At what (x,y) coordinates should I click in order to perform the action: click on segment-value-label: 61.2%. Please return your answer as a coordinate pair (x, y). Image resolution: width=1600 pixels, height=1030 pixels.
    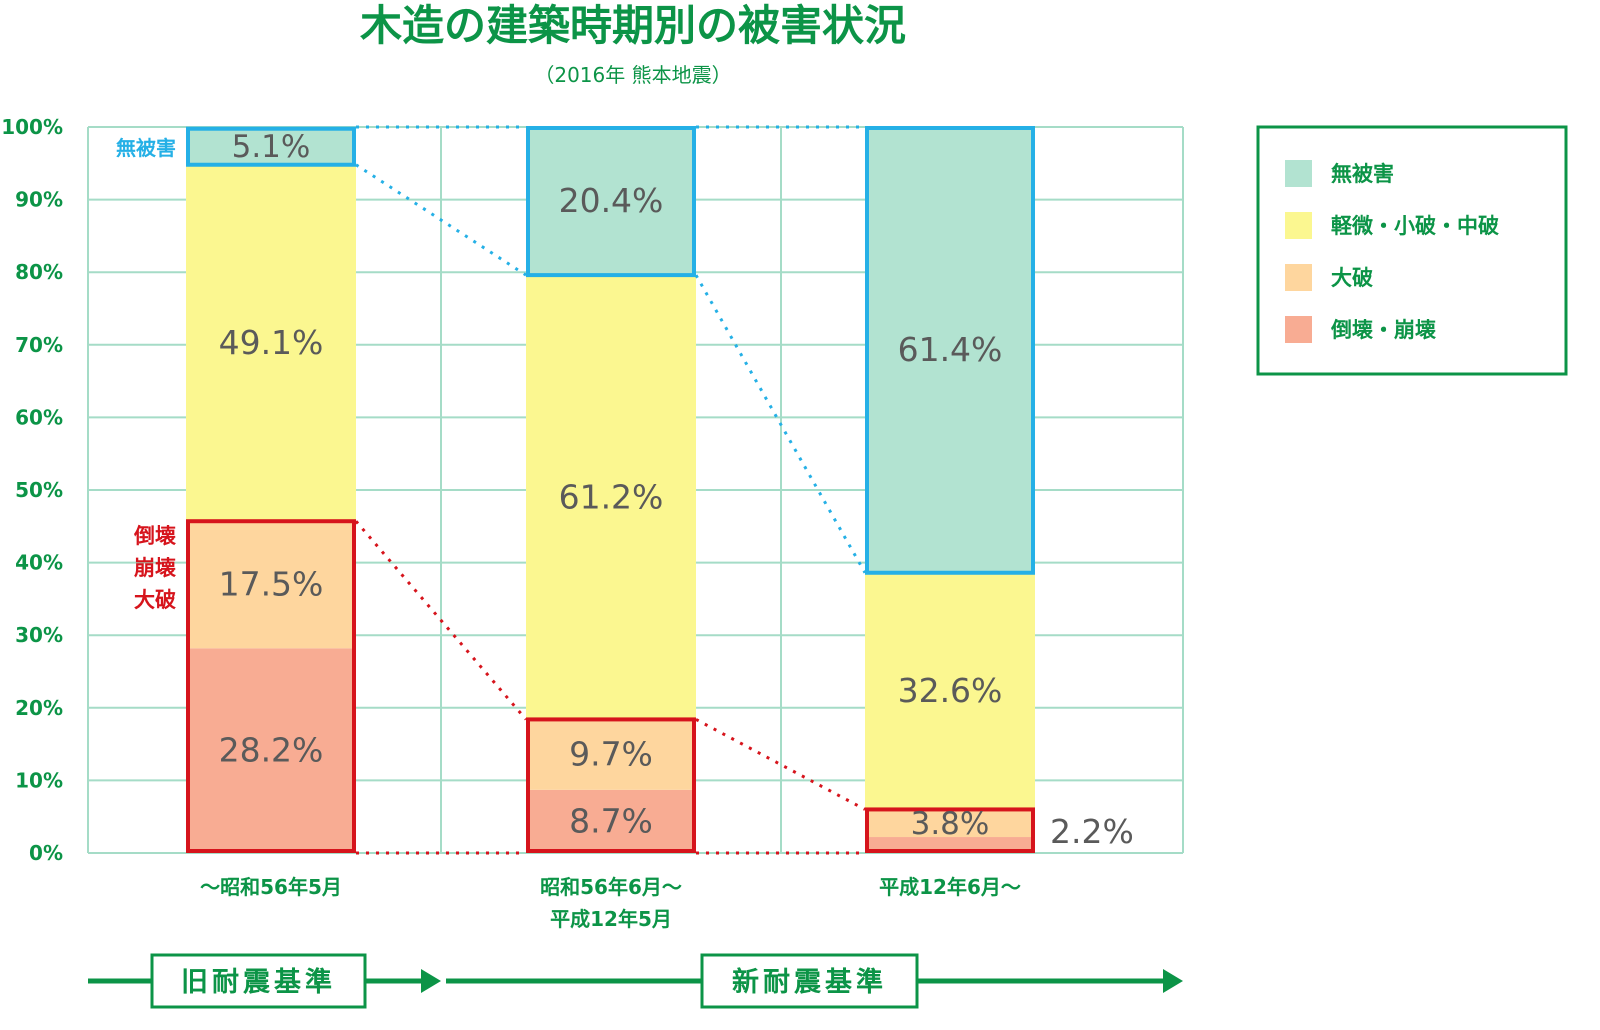
    Looking at the image, I should click on (611, 496).